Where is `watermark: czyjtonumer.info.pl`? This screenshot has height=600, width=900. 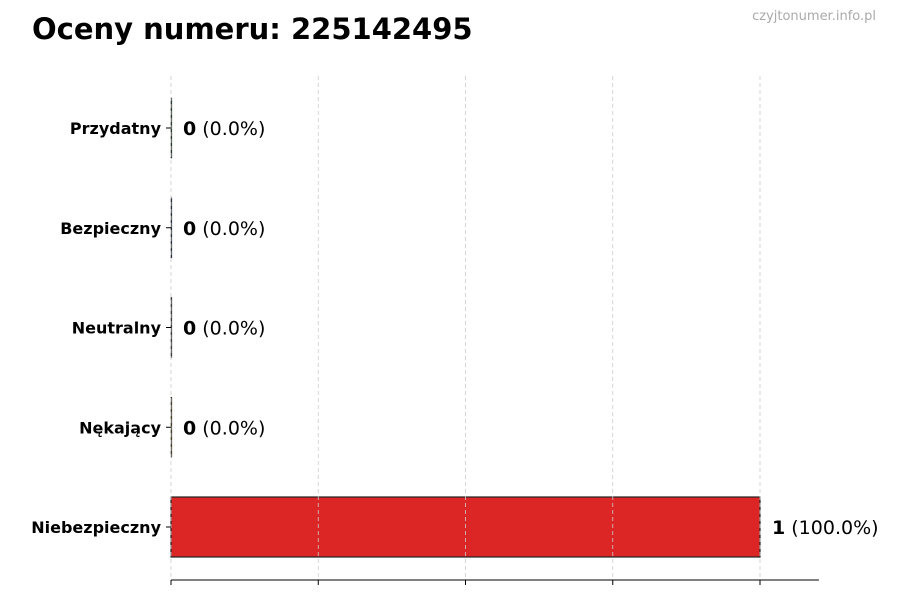 watermark: czyjtonumer.info.pl is located at coordinates (814, 16).